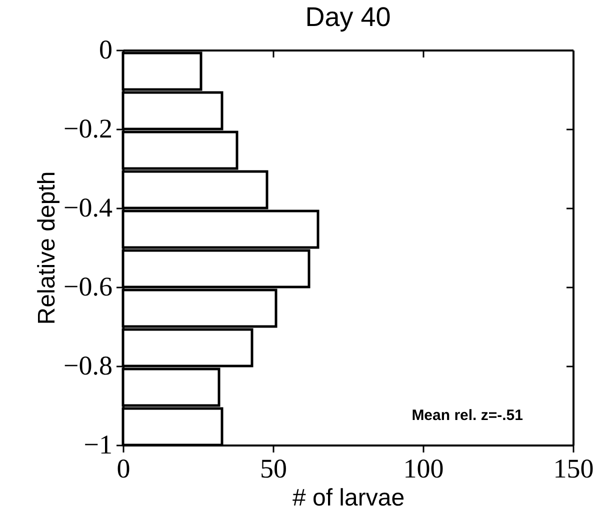 The height and width of the screenshot is (518, 610). I want to click on y-tick-label: −0.8, so click(88, 365).